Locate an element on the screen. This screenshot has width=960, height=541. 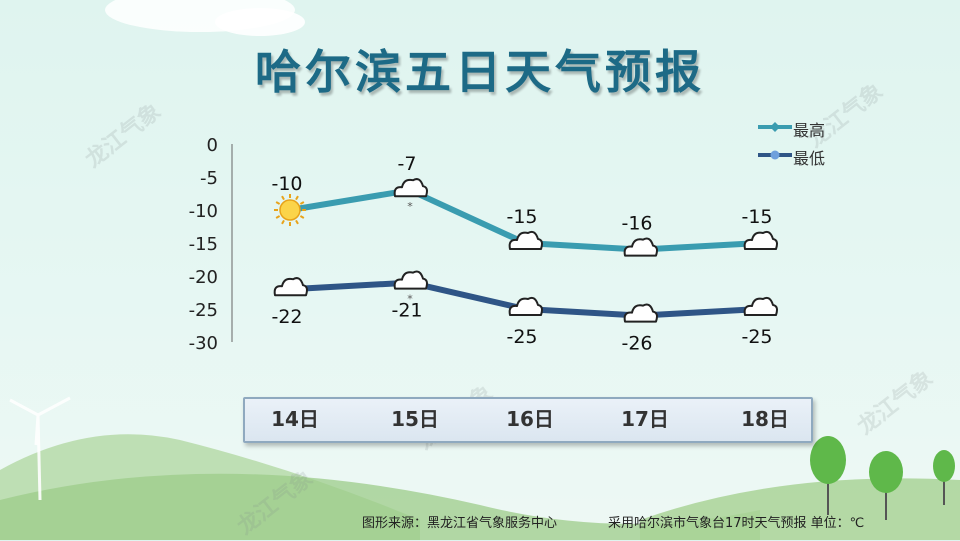
low-data-label: -21 is located at coordinates (406, 311).